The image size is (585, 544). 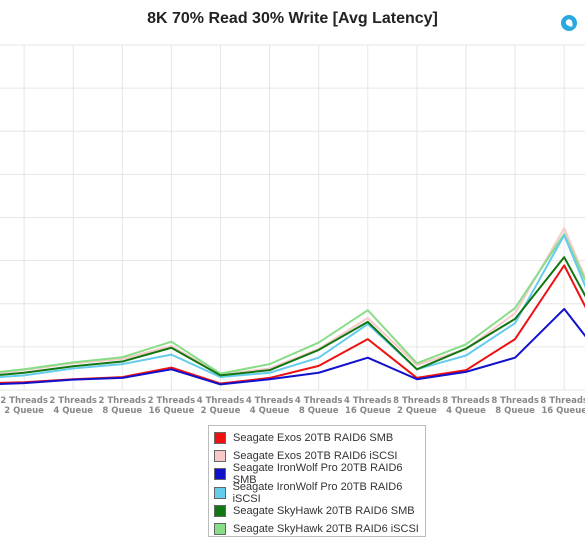 What do you see at coordinates (221, 406) in the screenshot?
I see `x-tick-label: 4 Threads 2 Queue` at bounding box center [221, 406].